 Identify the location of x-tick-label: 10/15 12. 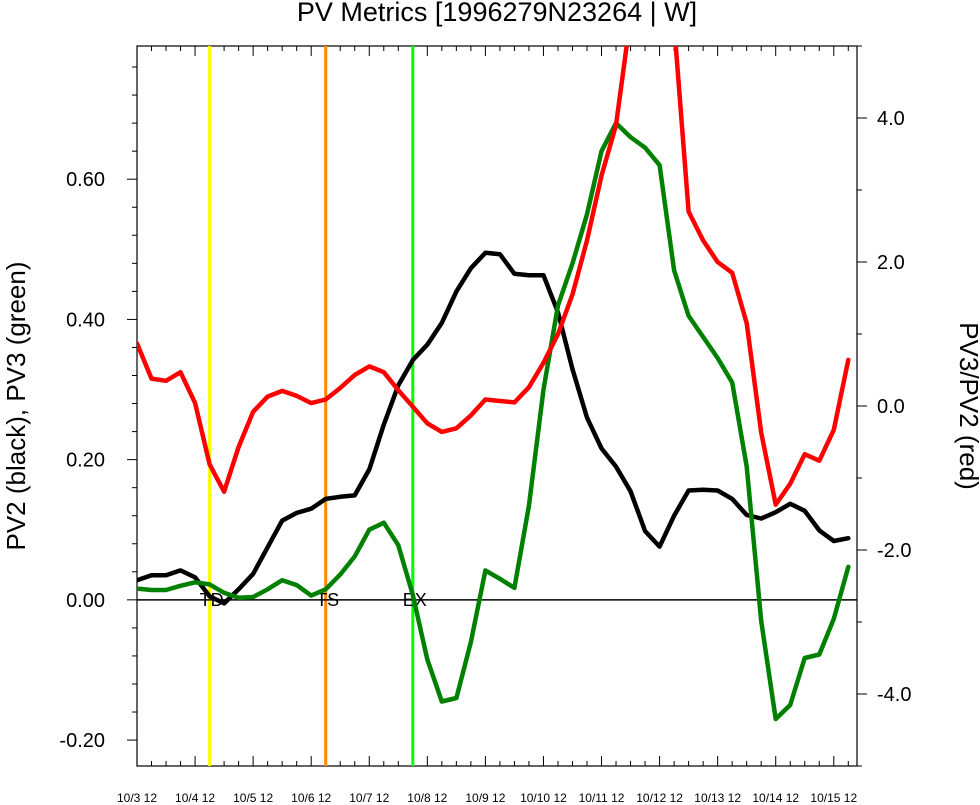
(833, 798).